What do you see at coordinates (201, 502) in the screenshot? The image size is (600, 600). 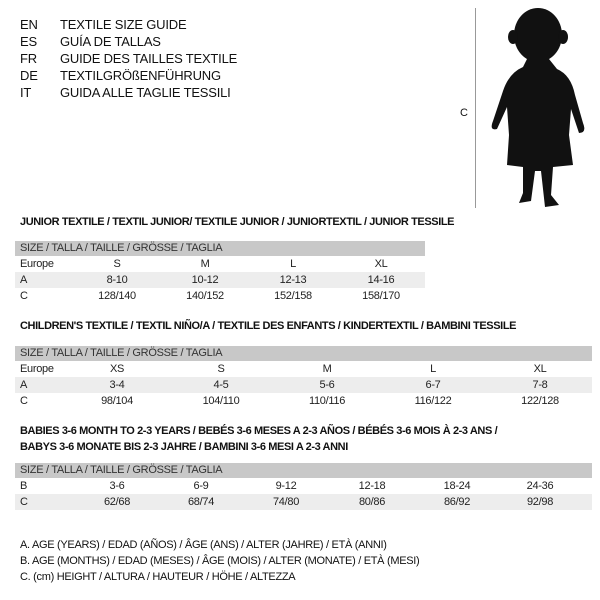 I see `table-cell: 68/74` at bounding box center [201, 502].